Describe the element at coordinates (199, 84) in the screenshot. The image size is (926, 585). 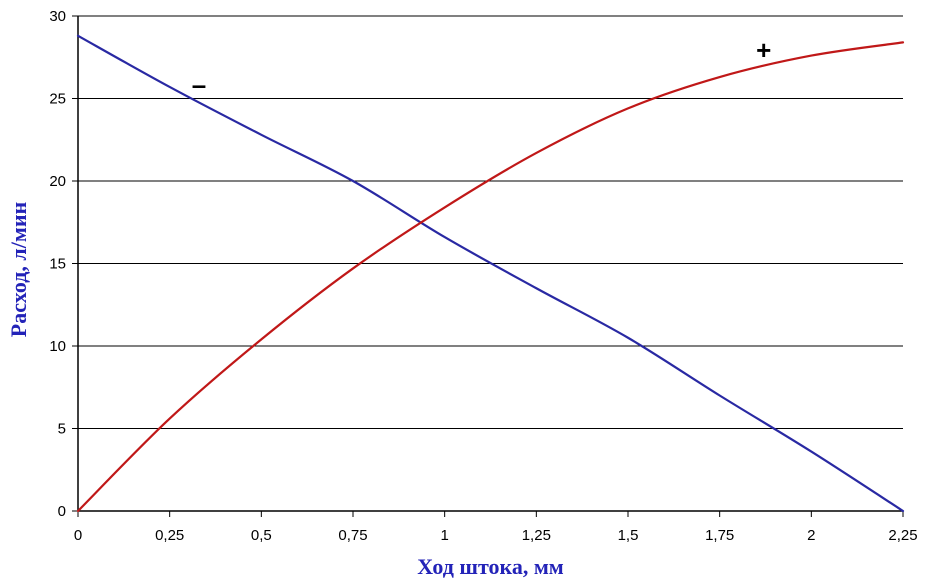
I see `series-marker-1: –` at that location.